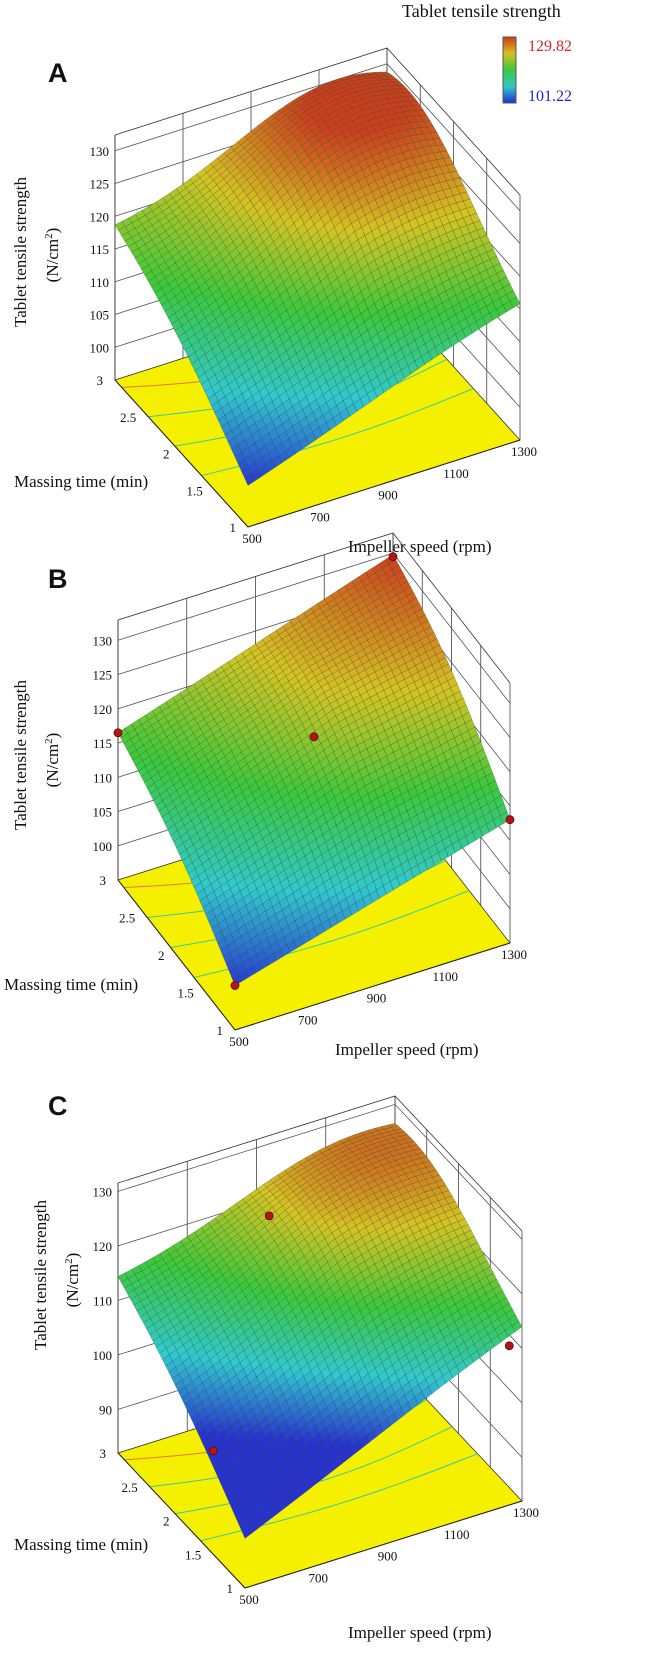  What do you see at coordinates (58, 579) in the screenshot?
I see `panel-label: B` at bounding box center [58, 579].